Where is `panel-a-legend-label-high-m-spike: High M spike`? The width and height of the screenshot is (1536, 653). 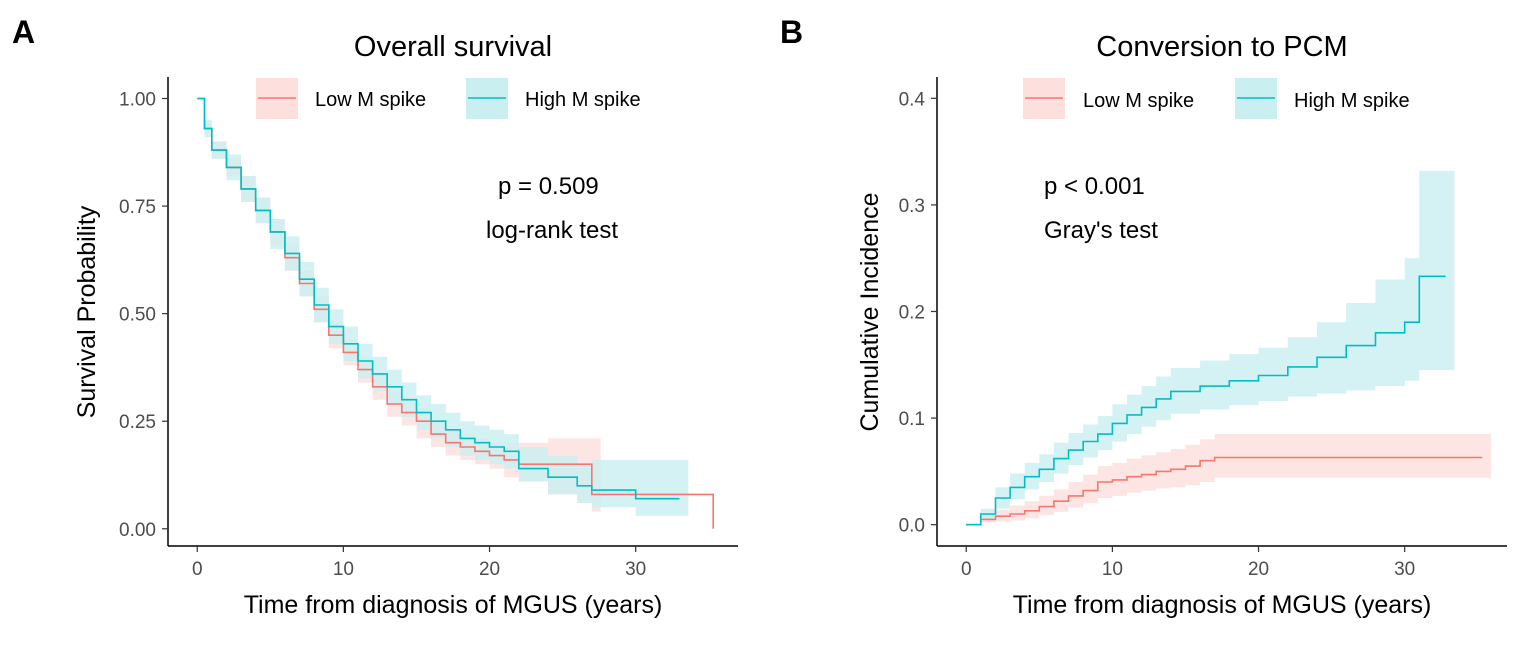 panel-a-legend-label-high-m-spike: High M spike is located at coordinates (583, 100).